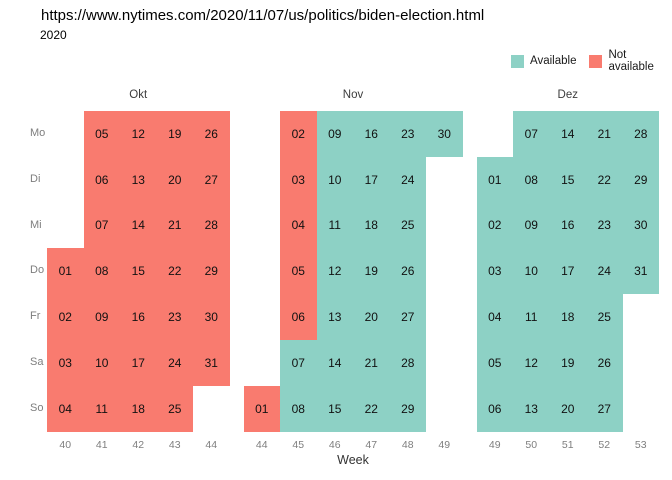 The width and height of the screenshot is (672, 480). I want to click on day-number: 01, so click(262, 408).